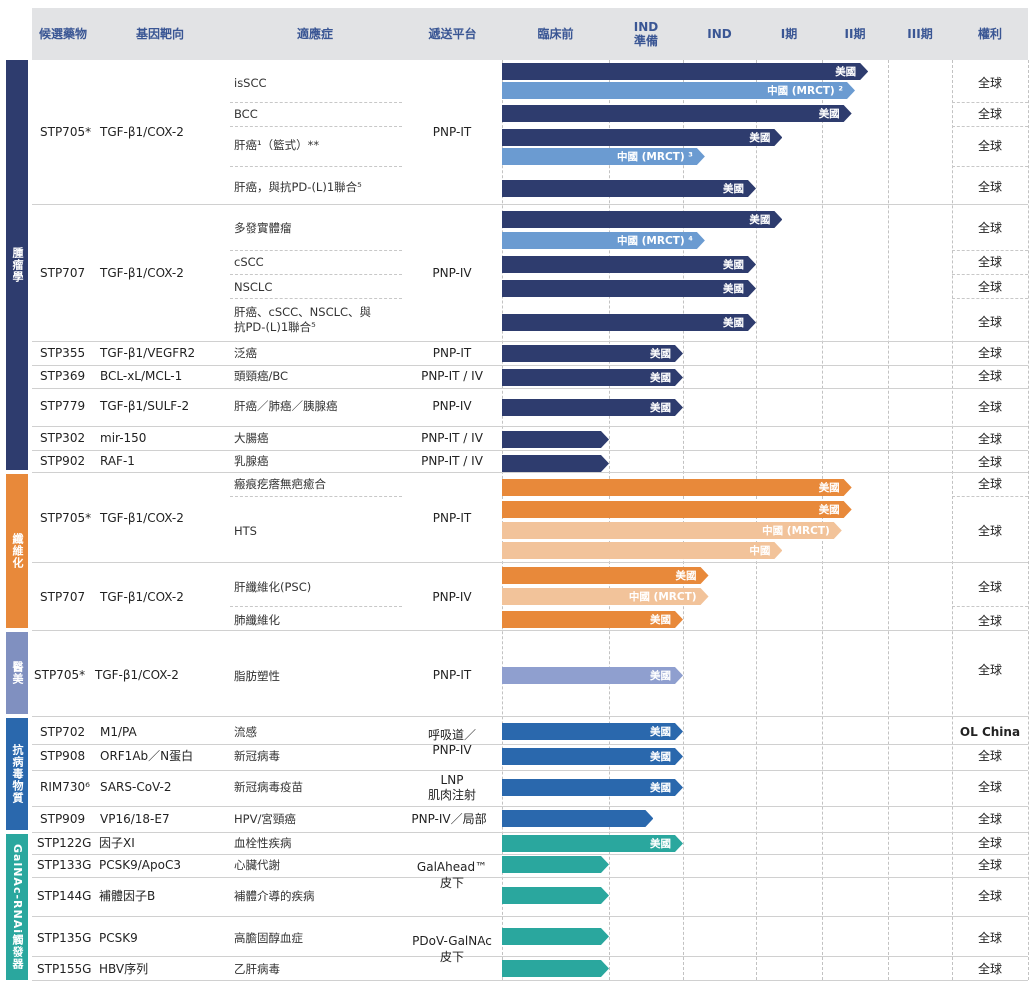 The height and width of the screenshot is (992, 1036). Describe the element at coordinates (452, 34) in the screenshot. I see `header-platform: 遞送平台` at that location.